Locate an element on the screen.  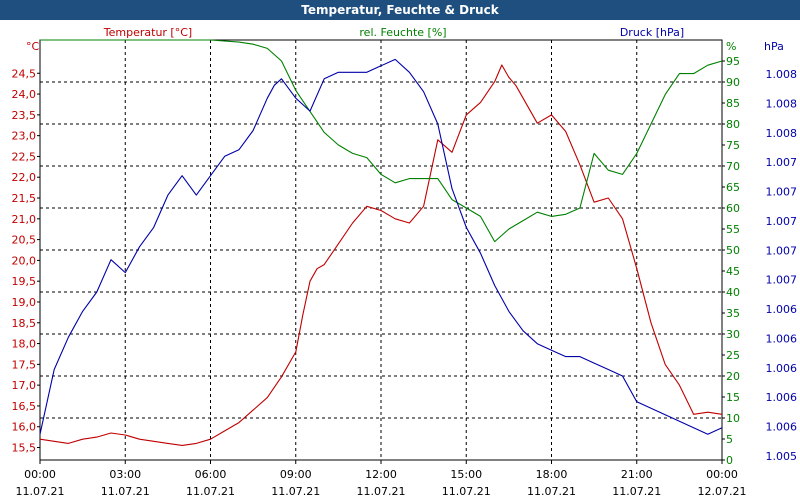
pressure-unit-label: hPa is located at coordinates (774, 46).